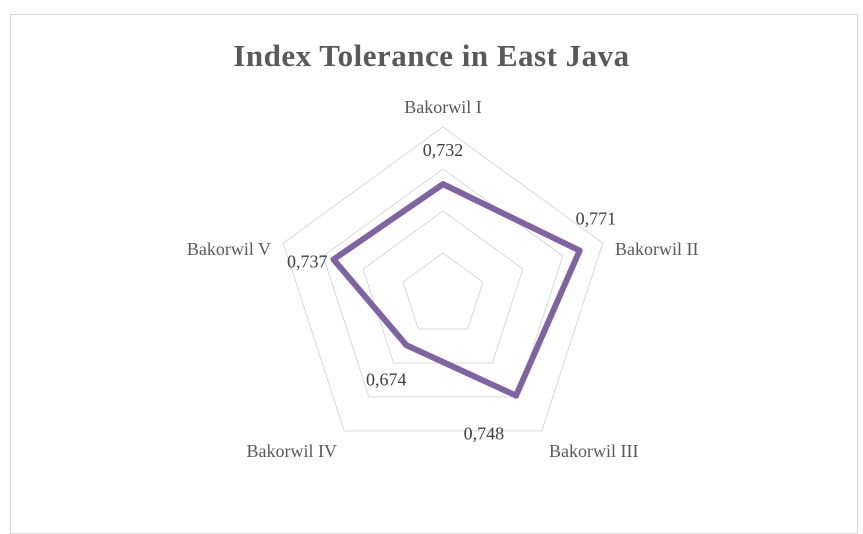 The width and height of the screenshot is (863, 534). I want to click on data-label: 0,732, so click(443, 150).